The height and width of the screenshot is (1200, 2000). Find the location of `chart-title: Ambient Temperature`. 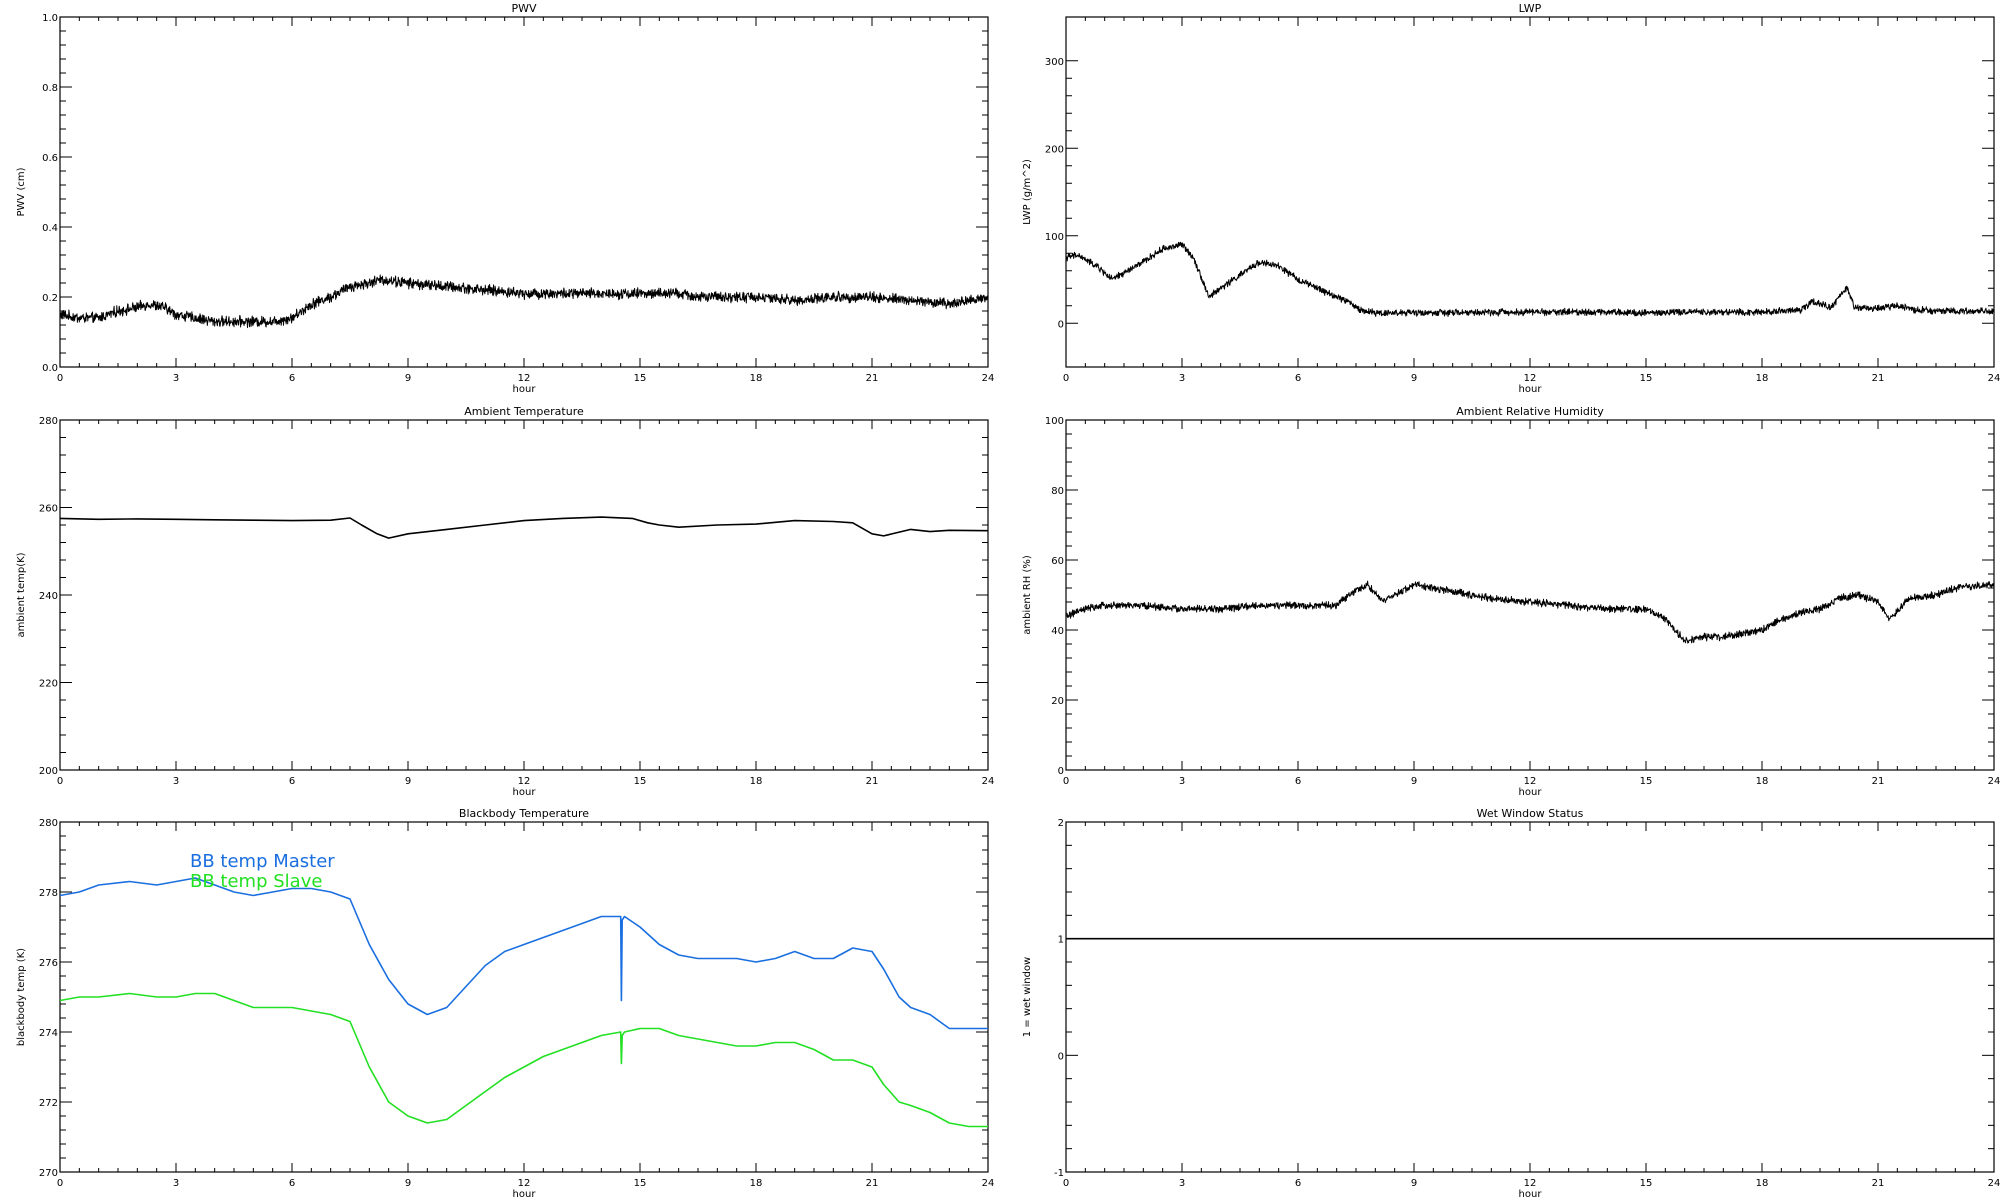

chart-title: Ambient Temperature is located at coordinates (524, 411).